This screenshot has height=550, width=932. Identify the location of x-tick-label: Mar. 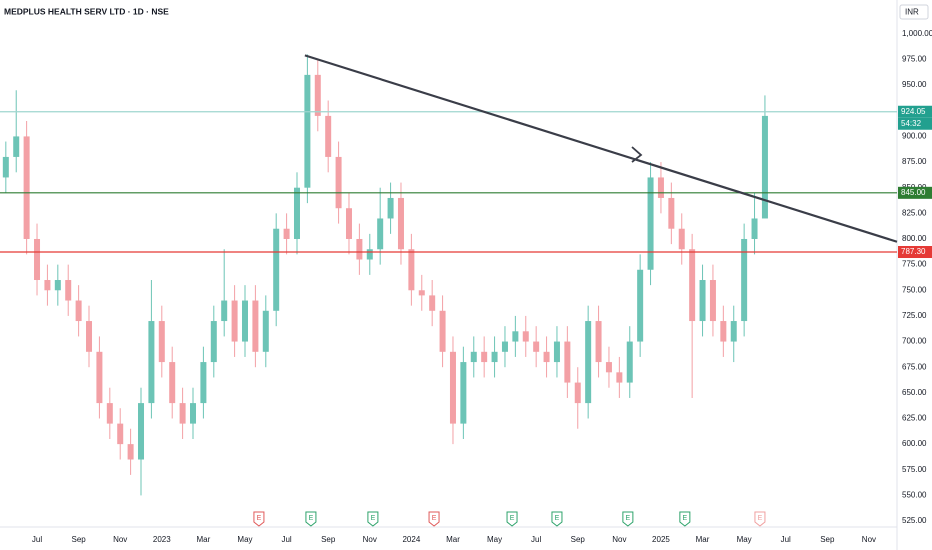
(703, 539).